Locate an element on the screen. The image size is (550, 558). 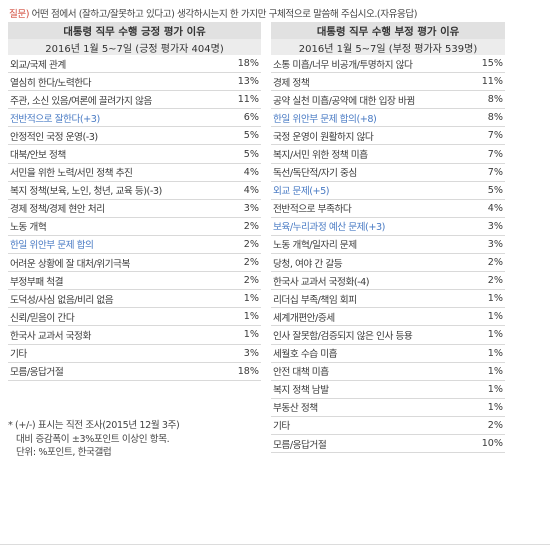
reason-label: 리더십 부족/책임 회피 is located at coordinates (369, 299).